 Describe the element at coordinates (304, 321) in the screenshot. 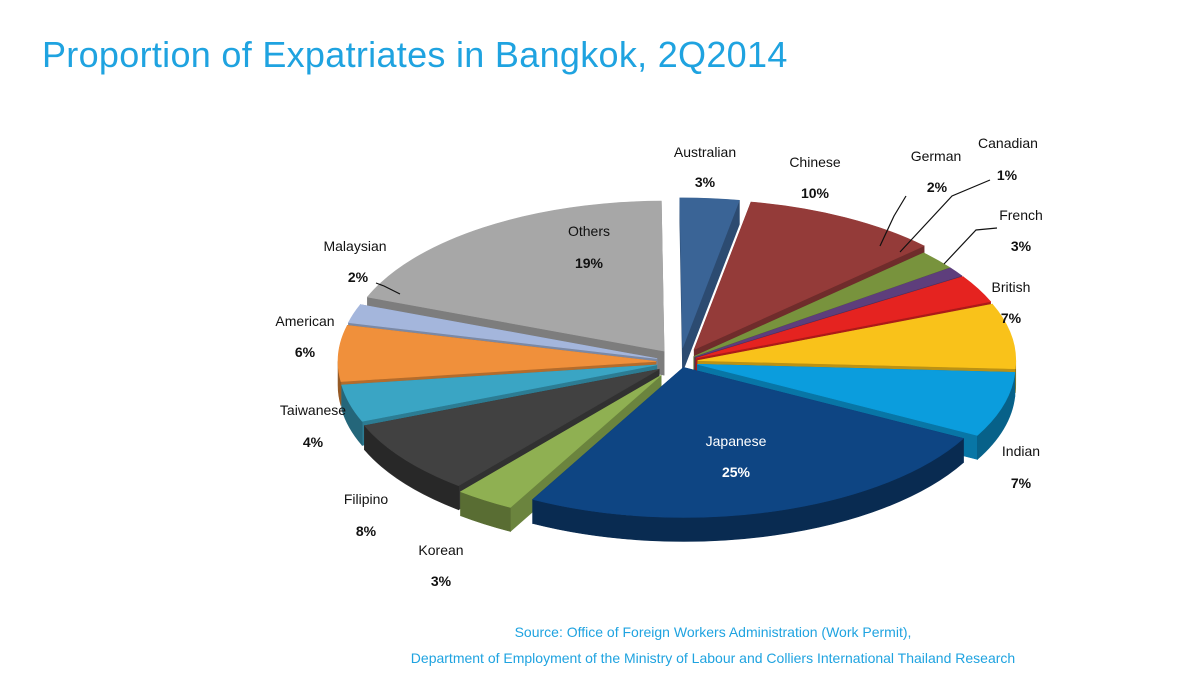

I see `slice-label-american: American` at that location.